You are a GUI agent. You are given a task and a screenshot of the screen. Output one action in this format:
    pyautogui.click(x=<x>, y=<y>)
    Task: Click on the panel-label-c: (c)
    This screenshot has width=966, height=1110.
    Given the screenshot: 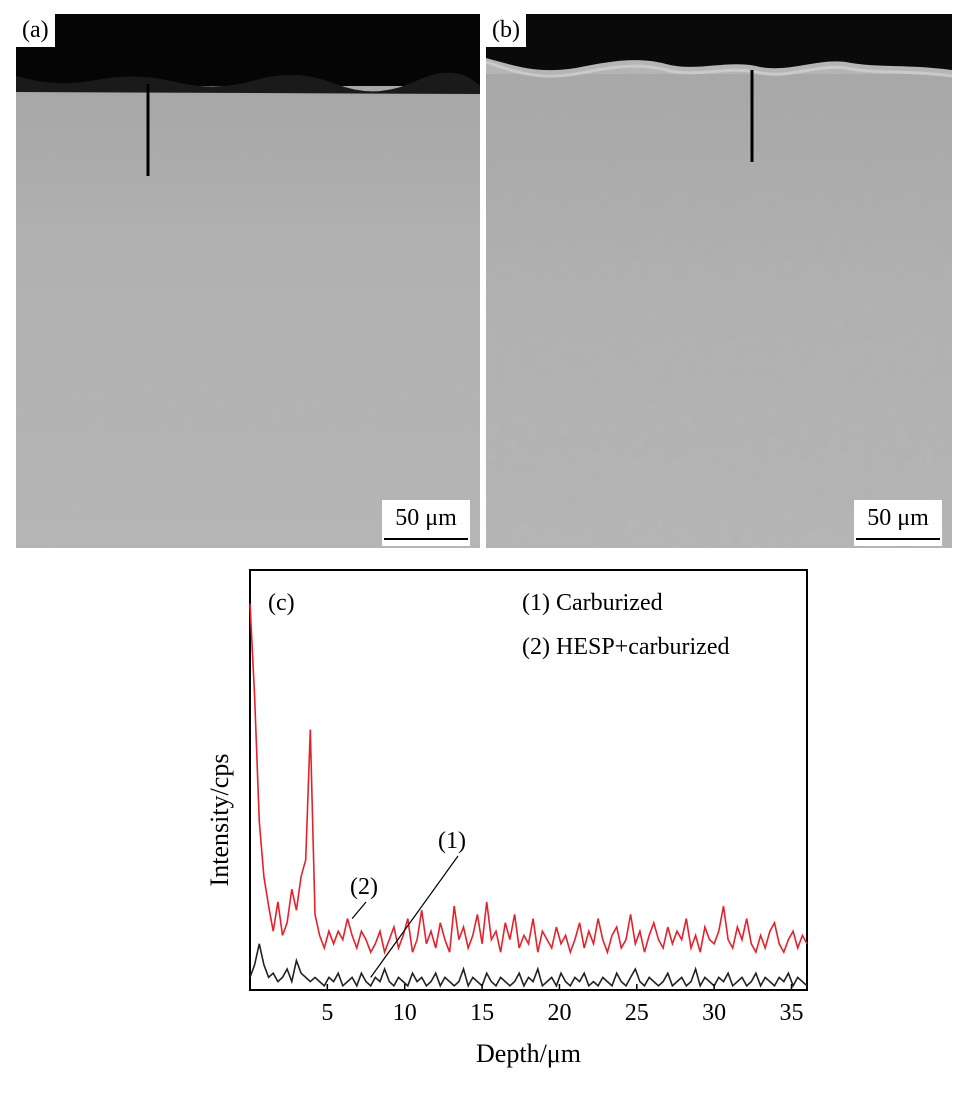 What is the action you would take?
    pyautogui.click(x=281, y=603)
    